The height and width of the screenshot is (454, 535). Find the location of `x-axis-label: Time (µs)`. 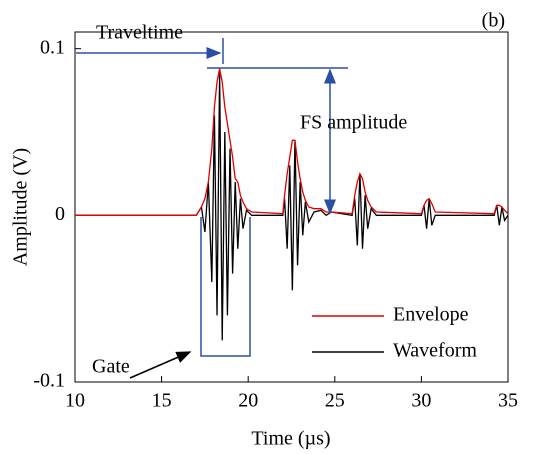

x-axis-label: Time (µs) is located at coordinates (290, 439).